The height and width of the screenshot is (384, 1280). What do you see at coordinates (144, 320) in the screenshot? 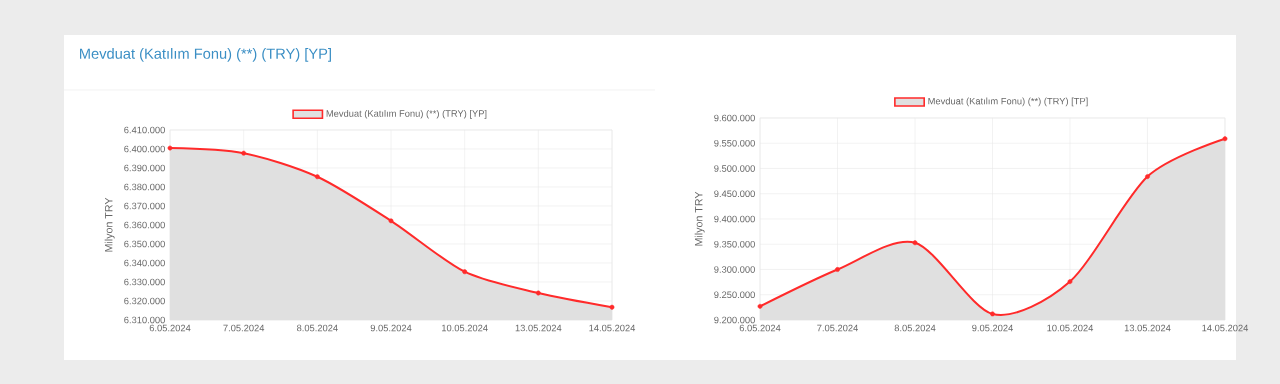
I see `y-tick-label: 6.310.000` at bounding box center [144, 320].